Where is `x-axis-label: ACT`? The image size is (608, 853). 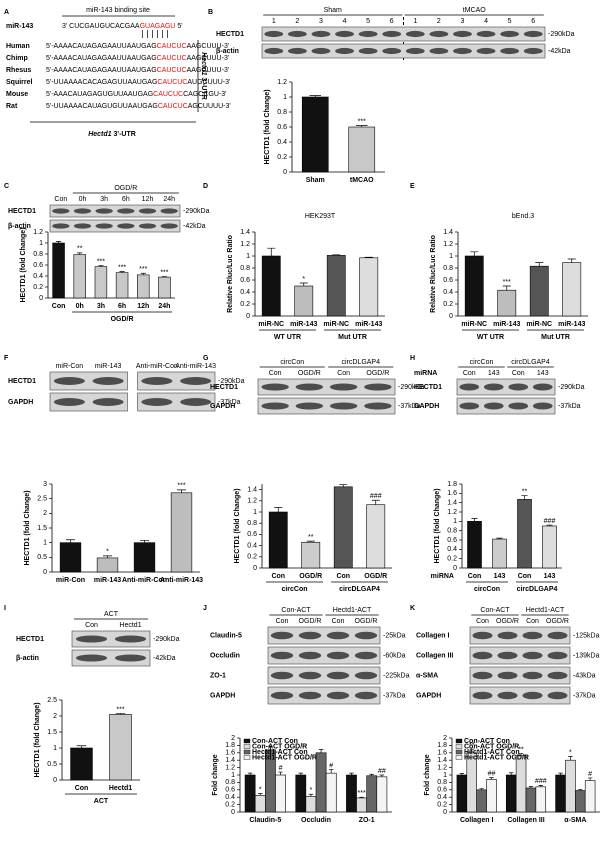
x-axis-label: ACT is located at coordinates (101, 801).